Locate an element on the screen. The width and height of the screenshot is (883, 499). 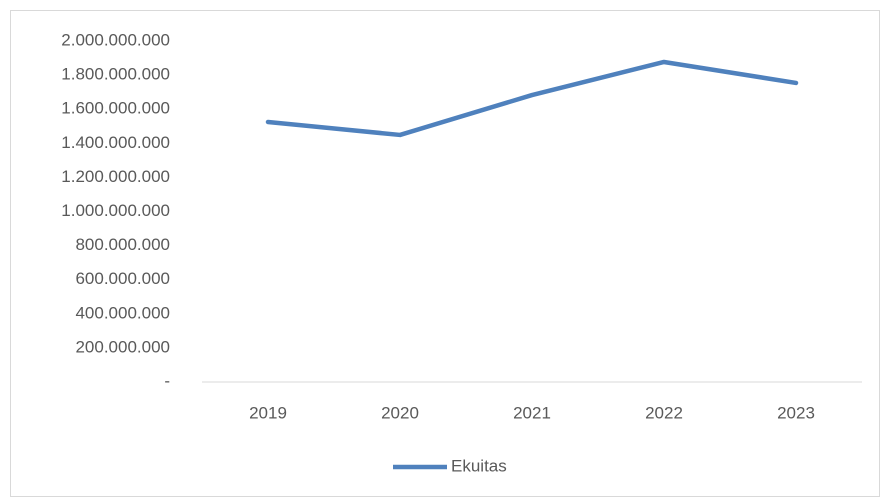
legend-label: Ekuitas is located at coordinates (479, 465).